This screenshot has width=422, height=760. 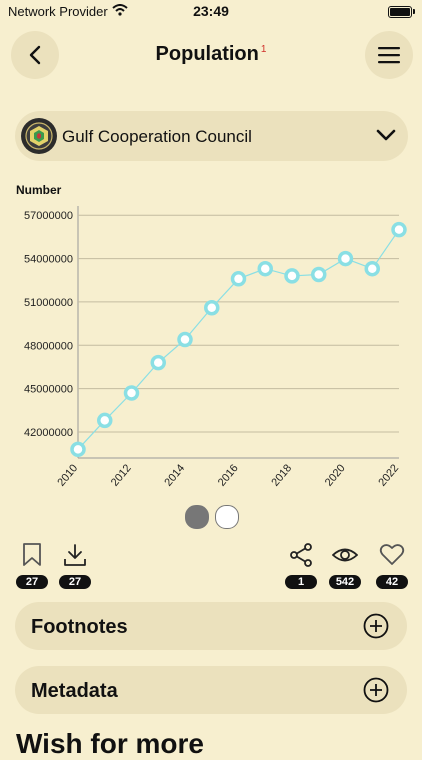 What do you see at coordinates (207, 54) in the screenshot?
I see `page-title-text: Population` at bounding box center [207, 54].